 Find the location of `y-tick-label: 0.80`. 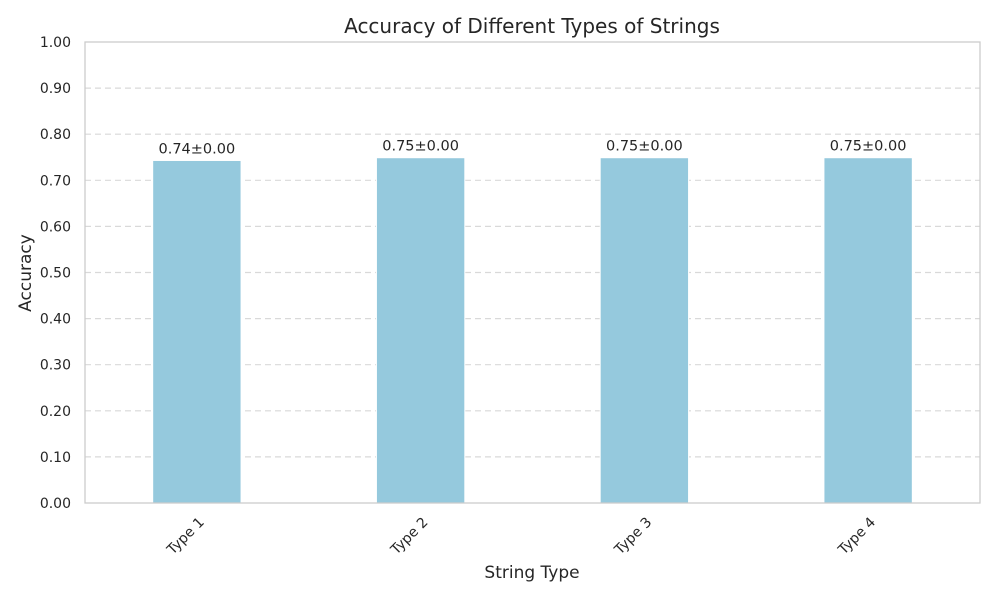

y-tick-label: 0.80 is located at coordinates (55, 135).